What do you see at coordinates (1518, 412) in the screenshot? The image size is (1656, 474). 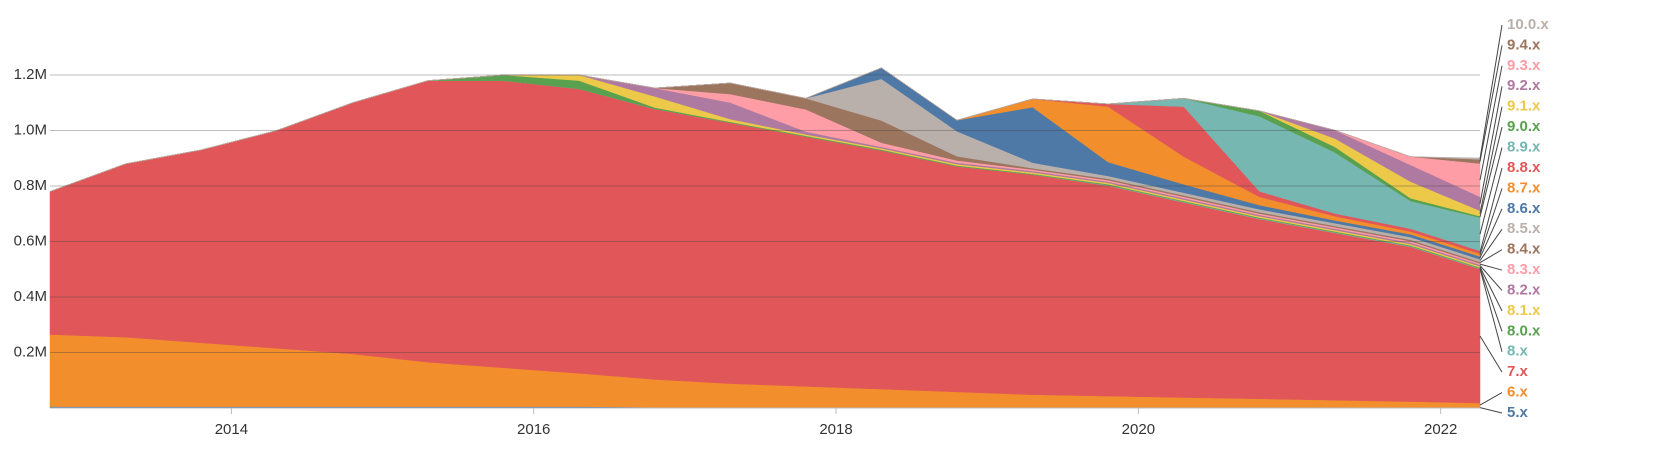 I see `legend-label: 5.x` at bounding box center [1518, 412].